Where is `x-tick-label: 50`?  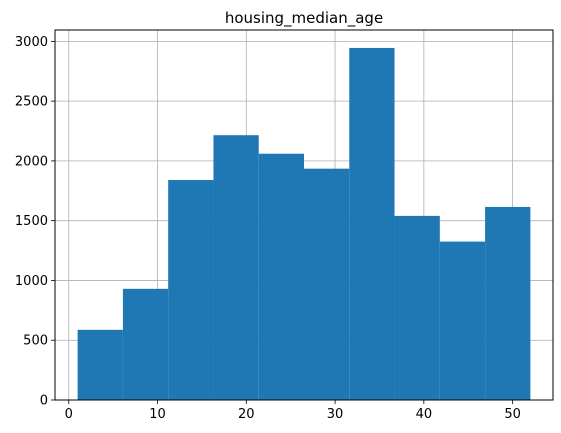 x-tick-label: 50 is located at coordinates (512, 414).